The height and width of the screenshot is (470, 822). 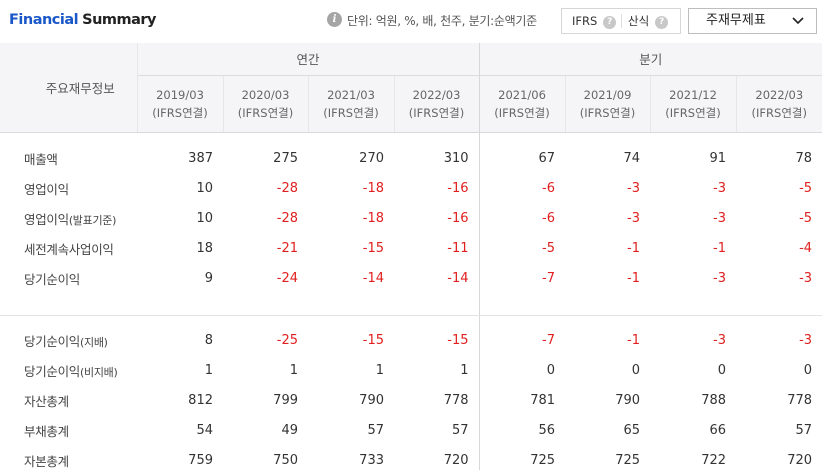 What do you see at coordinates (46, 401) in the screenshot?
I see `row-label-text: 자산총계` at bounding box center [46, 401].